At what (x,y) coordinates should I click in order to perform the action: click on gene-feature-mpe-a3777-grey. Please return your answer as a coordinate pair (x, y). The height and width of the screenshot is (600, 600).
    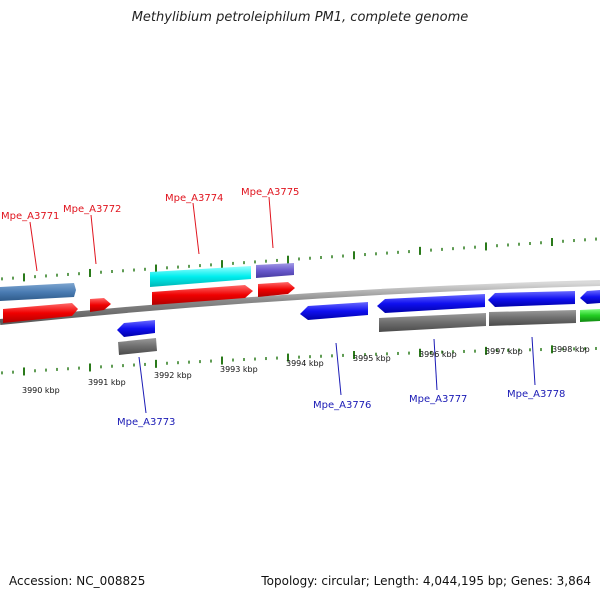
    Looking at the image, I should click on (432, 322).